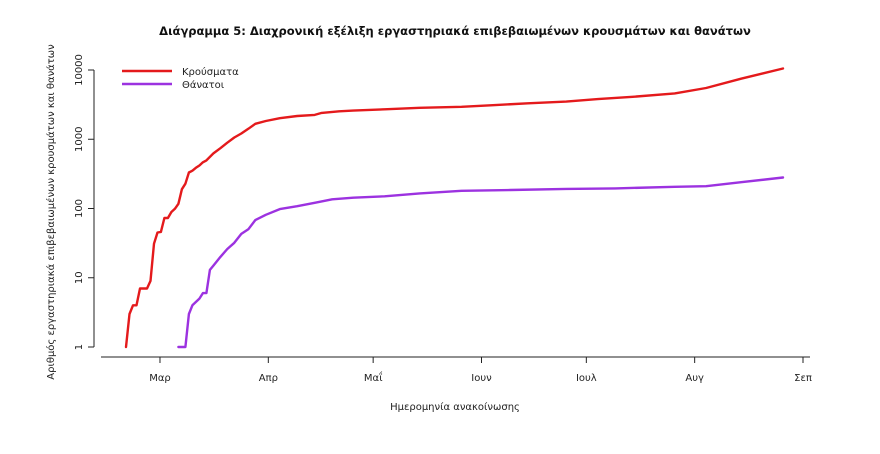  What do you see at coordinates (79, 208) in the screenshot?
I see `y-tick-label: 100` at bounding box center [79, 208].